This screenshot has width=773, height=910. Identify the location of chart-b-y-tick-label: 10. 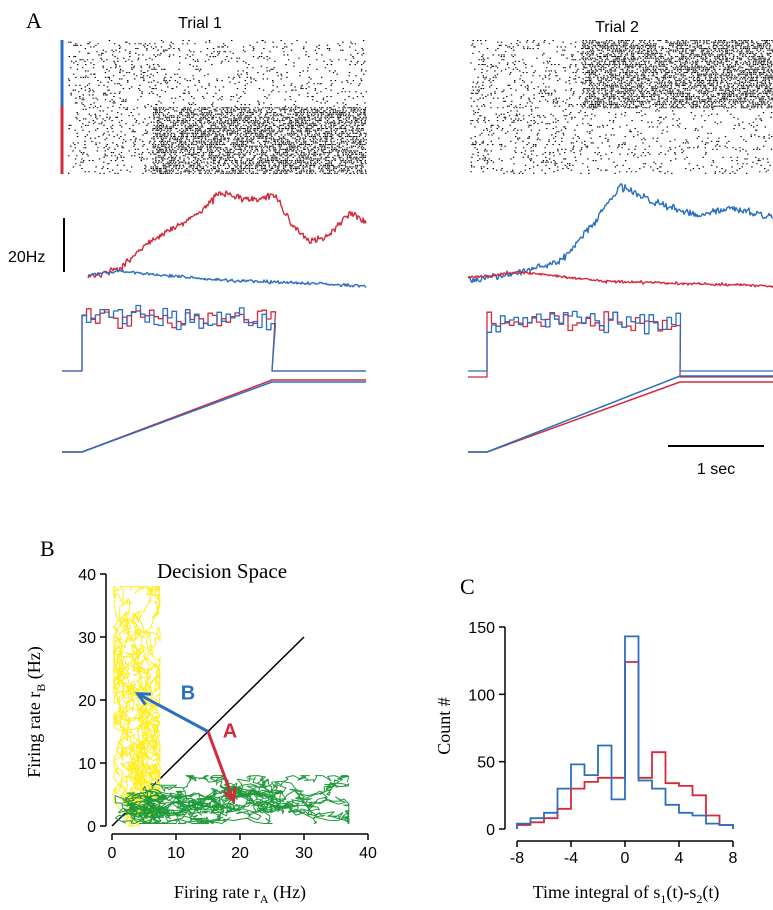
(87, 764).